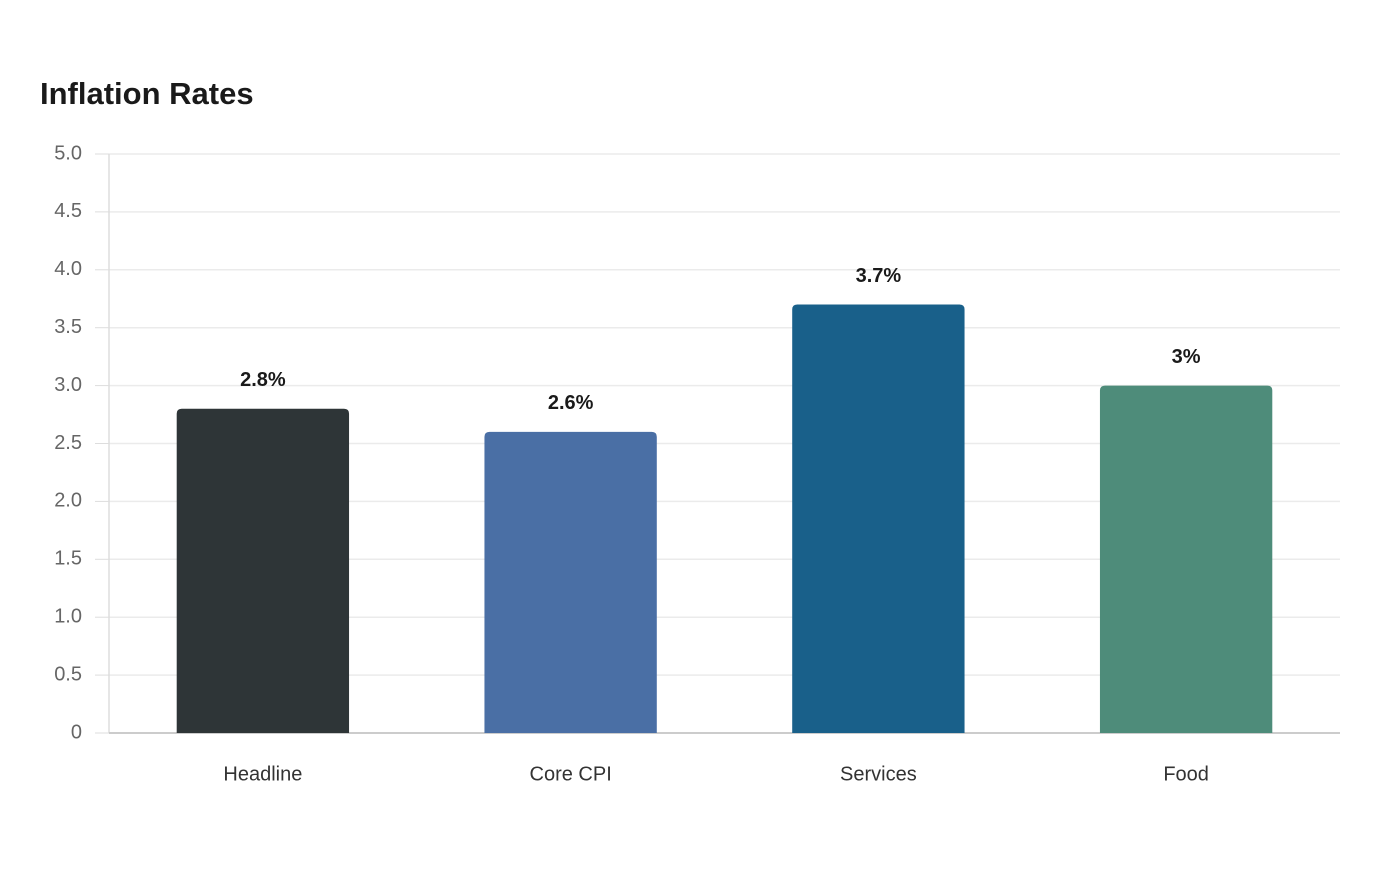 The width and height of the screenshot is (1400, 880). What do you see at coordinates (571, 403) in the screenshot?
I see `value-label: 2.6%` at bounding box center [571, 403].